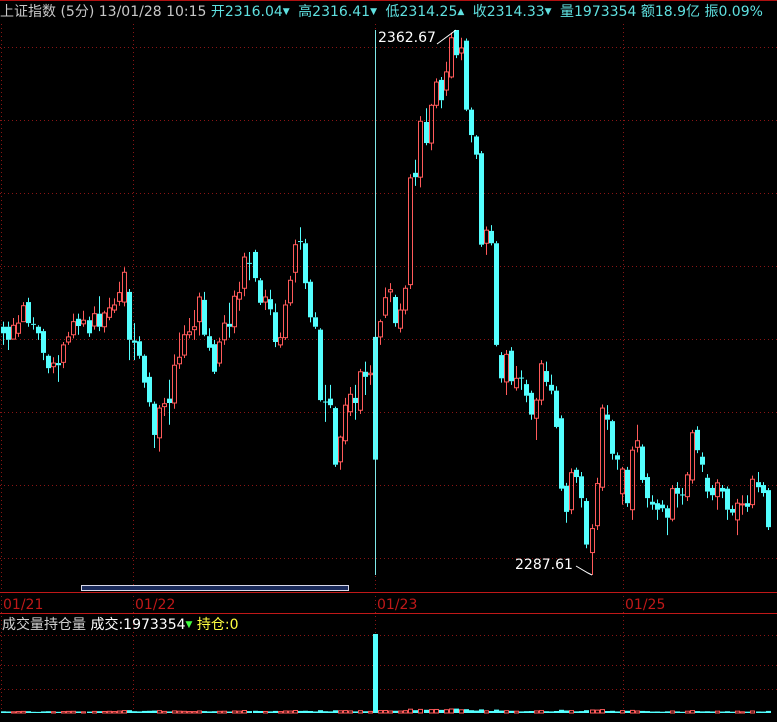 The image size is (777, 722). Describe the element at coordinates (215, 588) in the screenshot. I see `scrollbar` at that location.